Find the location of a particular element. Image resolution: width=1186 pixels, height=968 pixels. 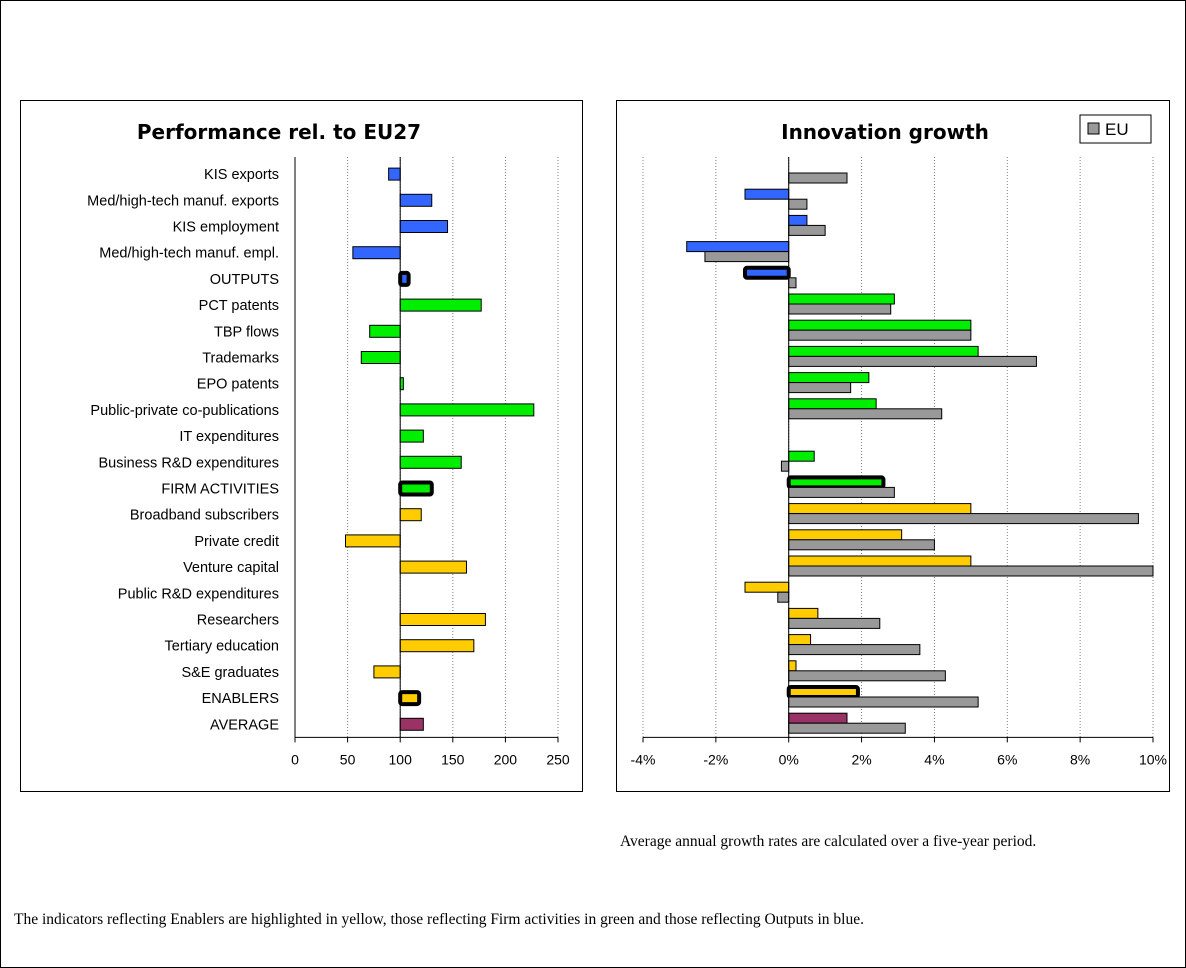

x-tick-label: 6% is located at coordinates (1007, 759).